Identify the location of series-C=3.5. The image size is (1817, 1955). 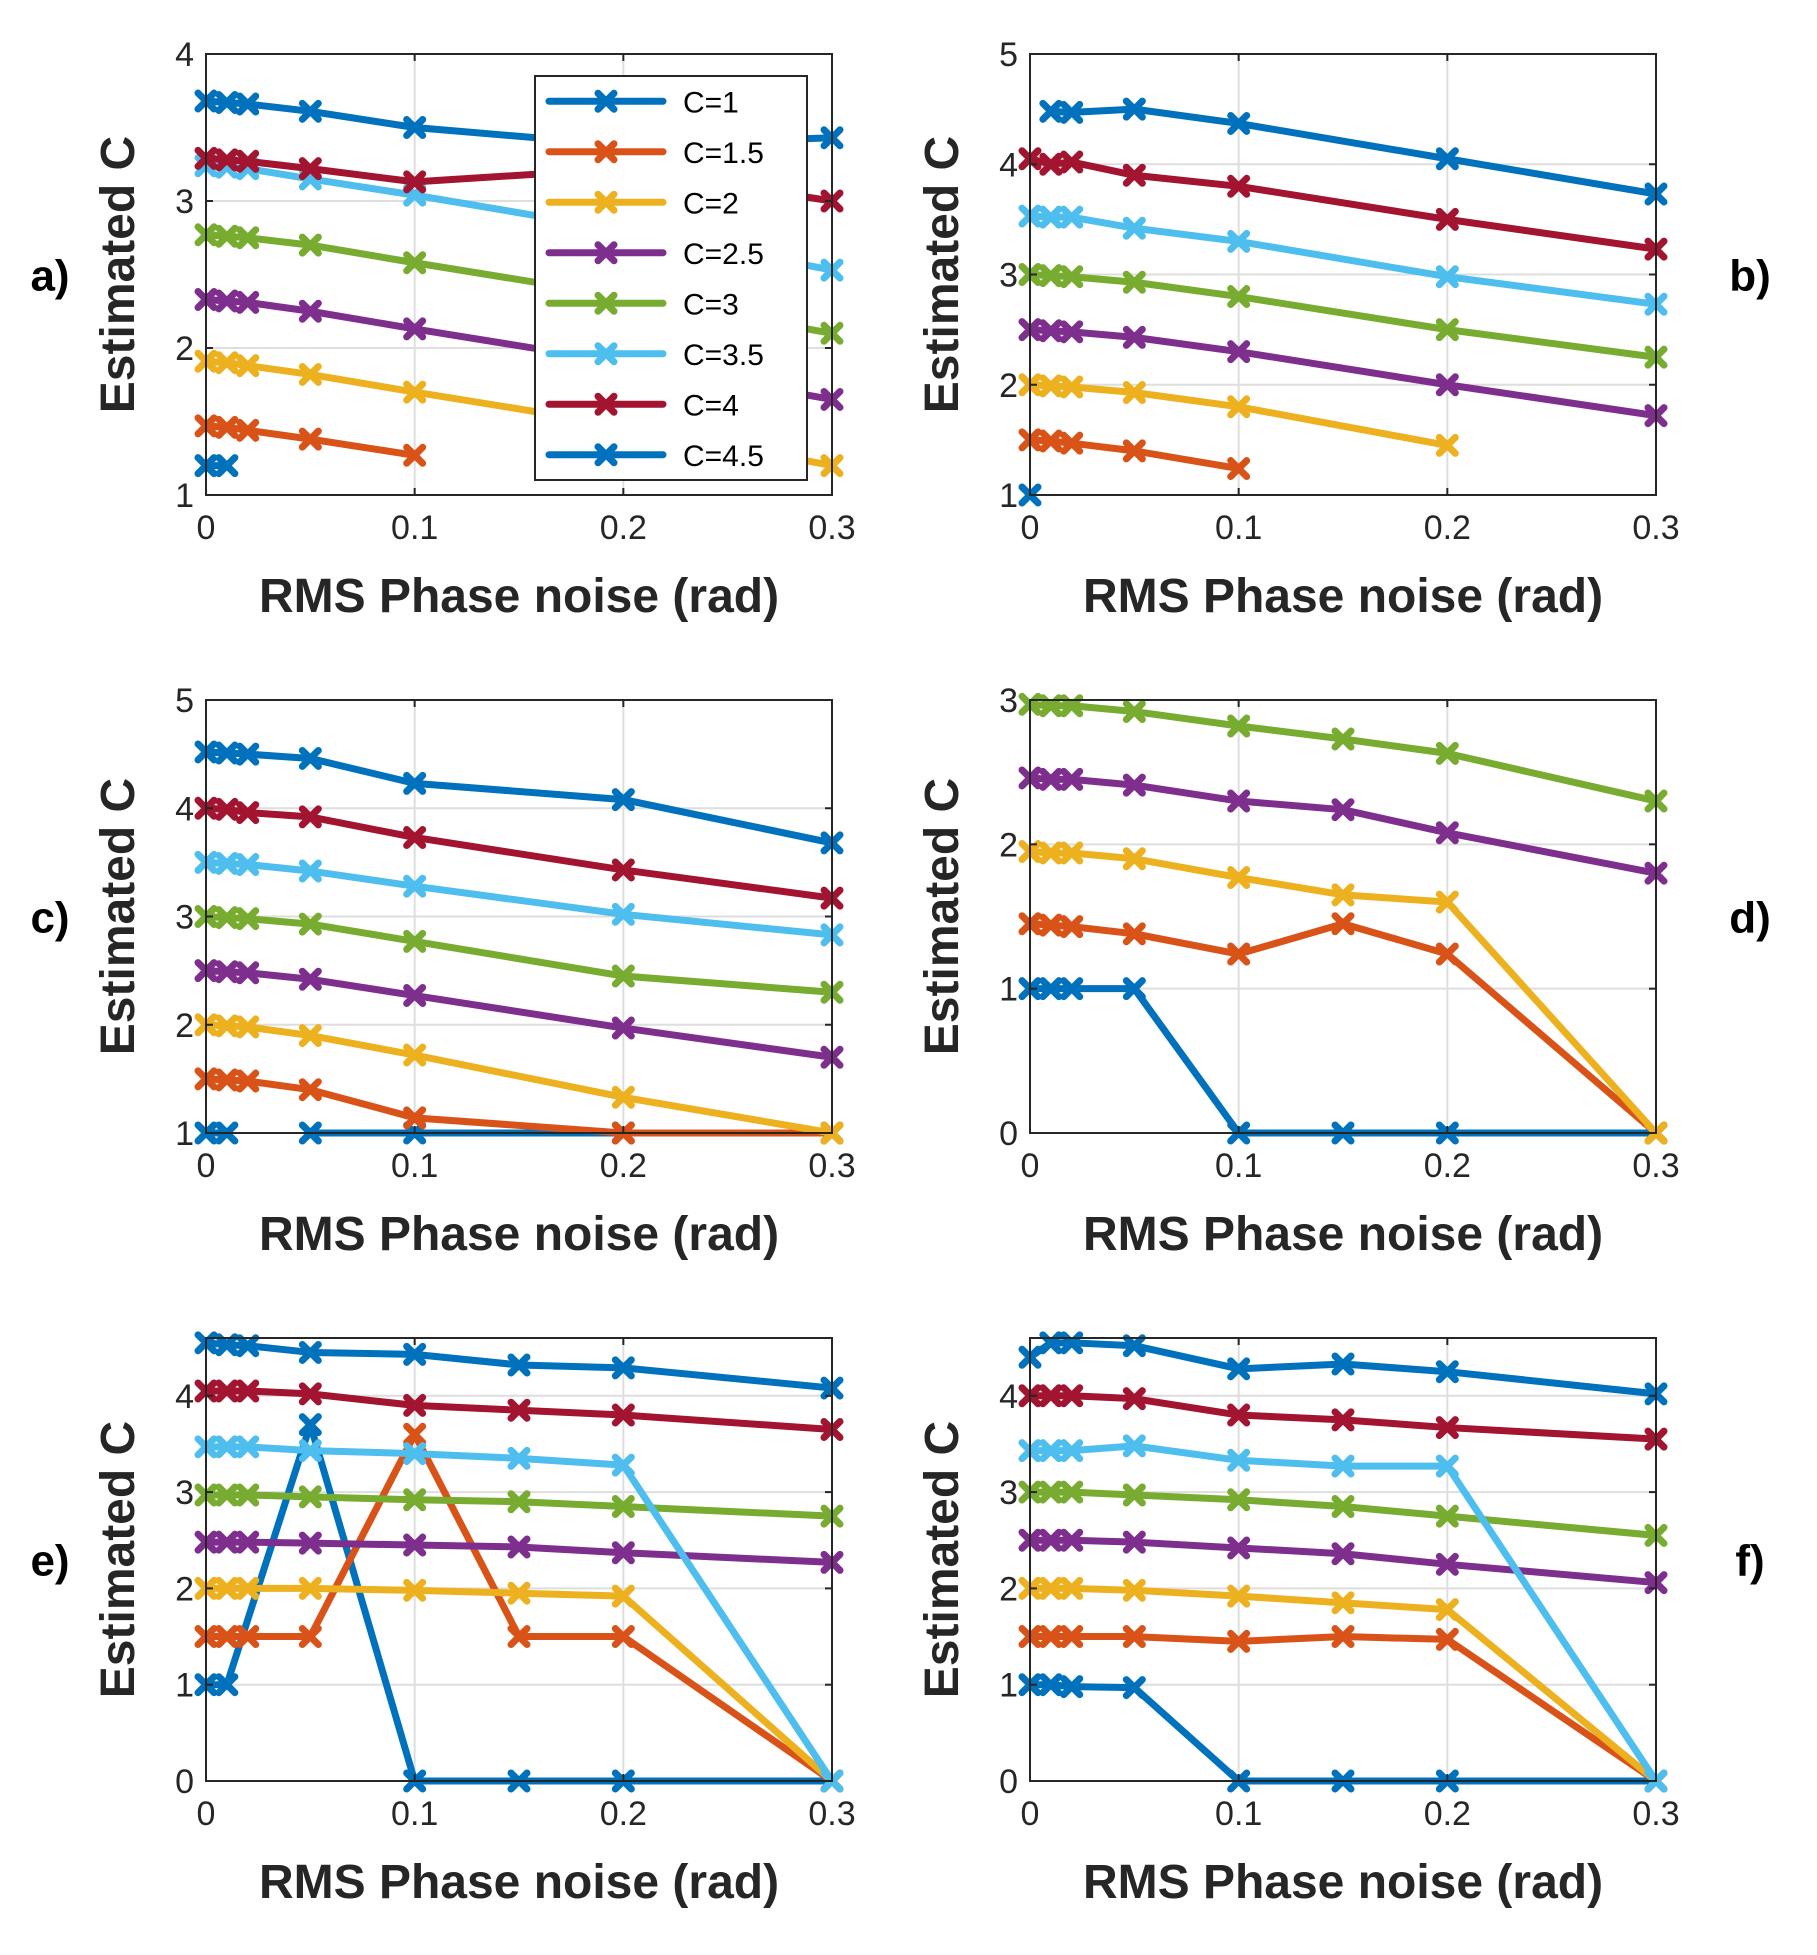
(1343, 260).